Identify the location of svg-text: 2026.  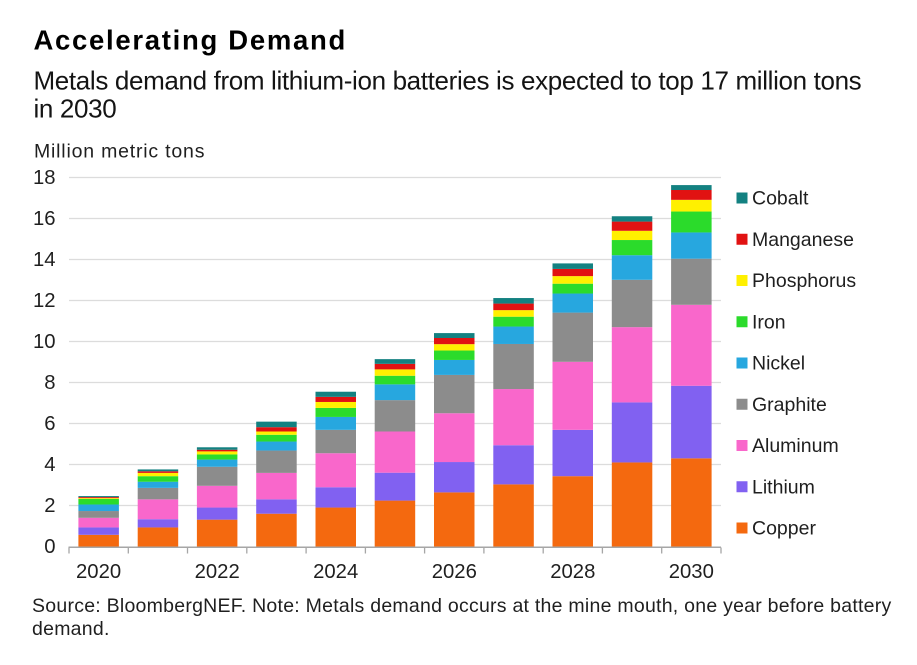
(454, 572).